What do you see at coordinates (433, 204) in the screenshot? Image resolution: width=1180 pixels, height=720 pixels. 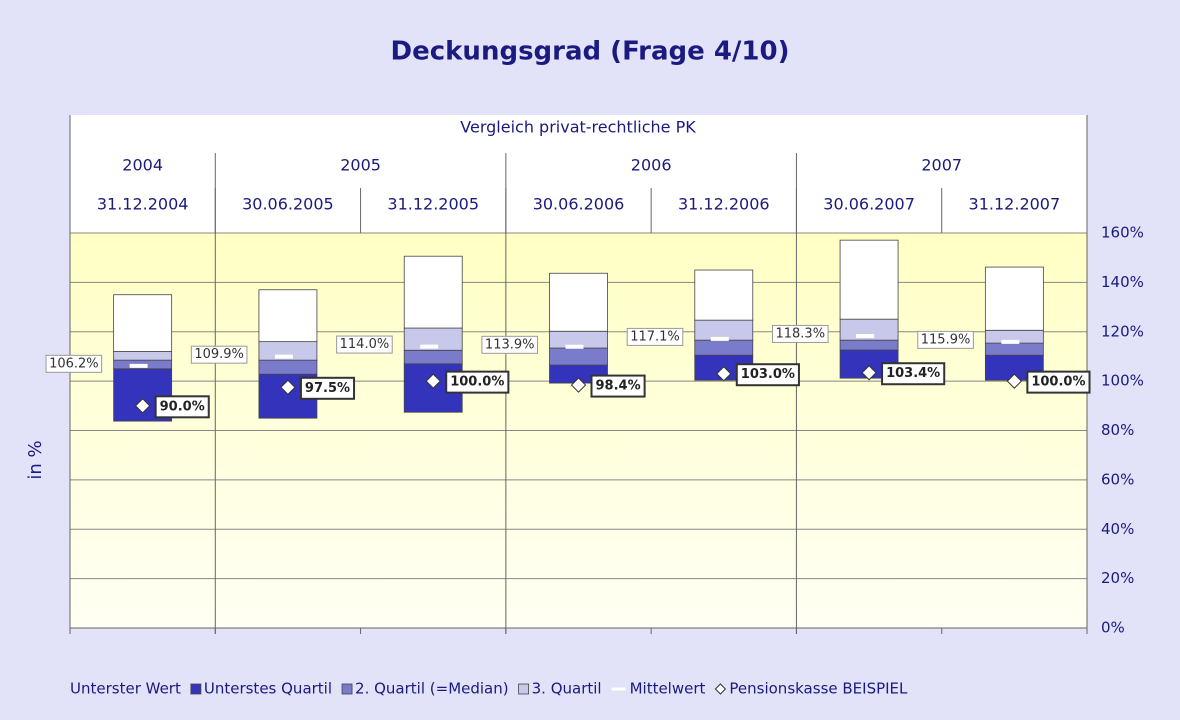 I see `x-tick-label: 31.12.2005` at bounding box center [433, 204].